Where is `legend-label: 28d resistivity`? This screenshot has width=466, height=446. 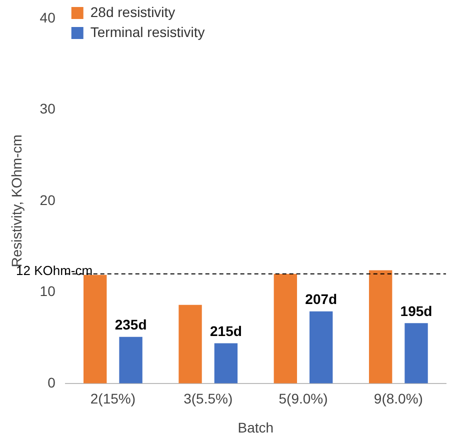 legend-label: 28d resistivity is located at coordinates (133, 12).